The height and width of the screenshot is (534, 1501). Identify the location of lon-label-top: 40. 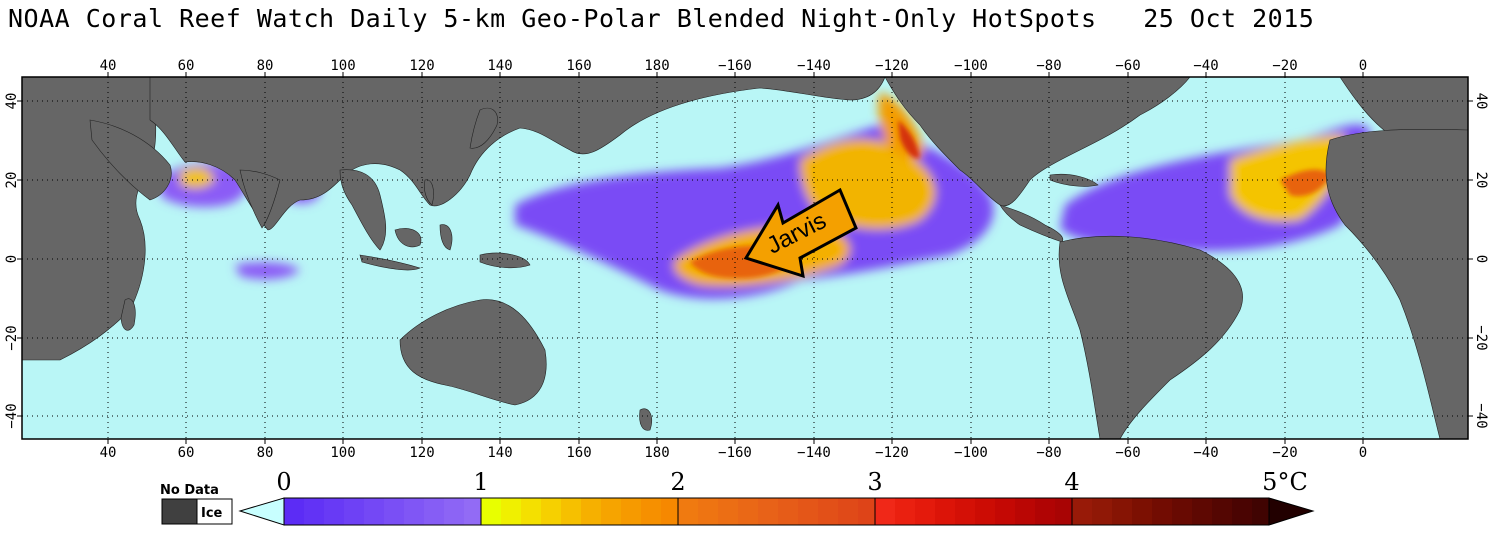
(108, 66).